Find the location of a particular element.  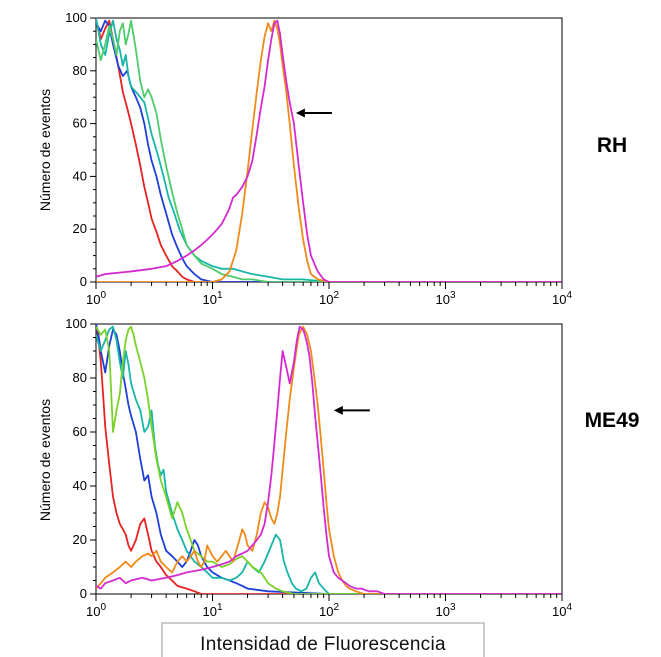

panel-label: RH is located at coordinates (612, 145).